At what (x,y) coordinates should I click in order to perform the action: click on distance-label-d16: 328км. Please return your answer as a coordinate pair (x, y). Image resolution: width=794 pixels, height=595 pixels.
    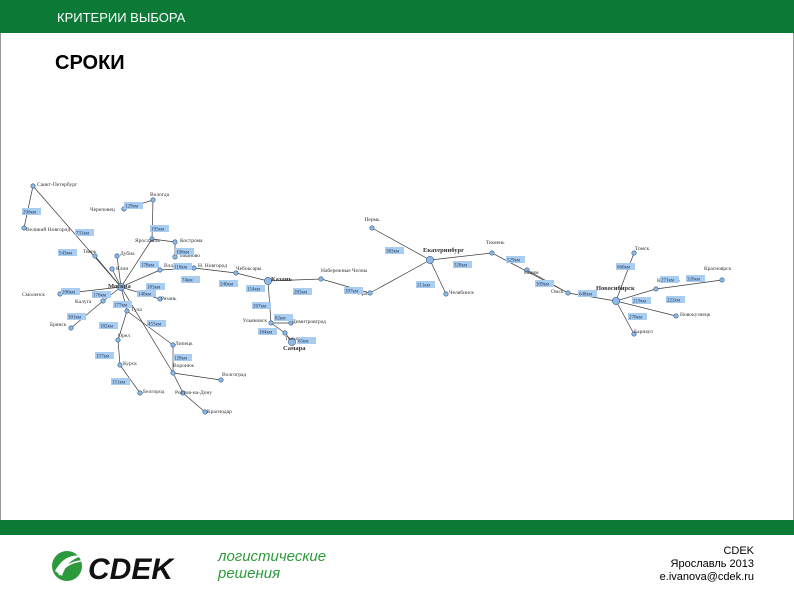
    Looking at the image, I should click on (461, 266).